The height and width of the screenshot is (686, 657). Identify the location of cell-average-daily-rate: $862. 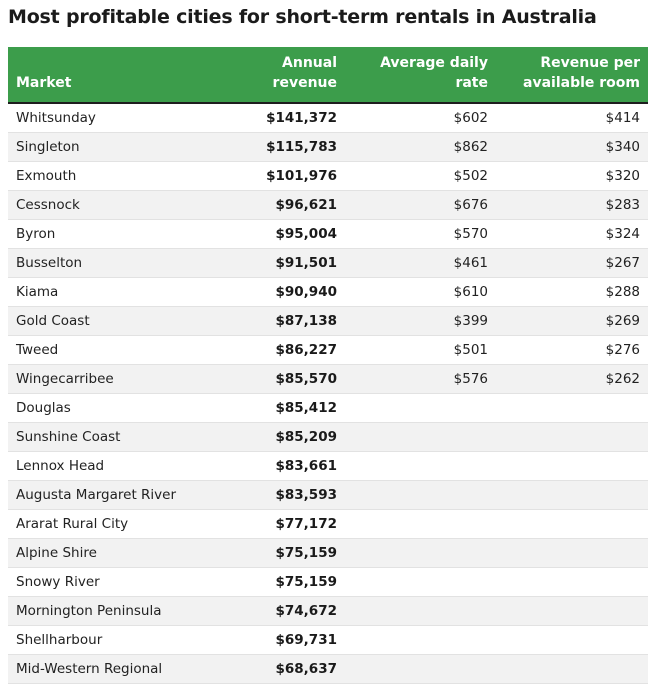
(420, 147).